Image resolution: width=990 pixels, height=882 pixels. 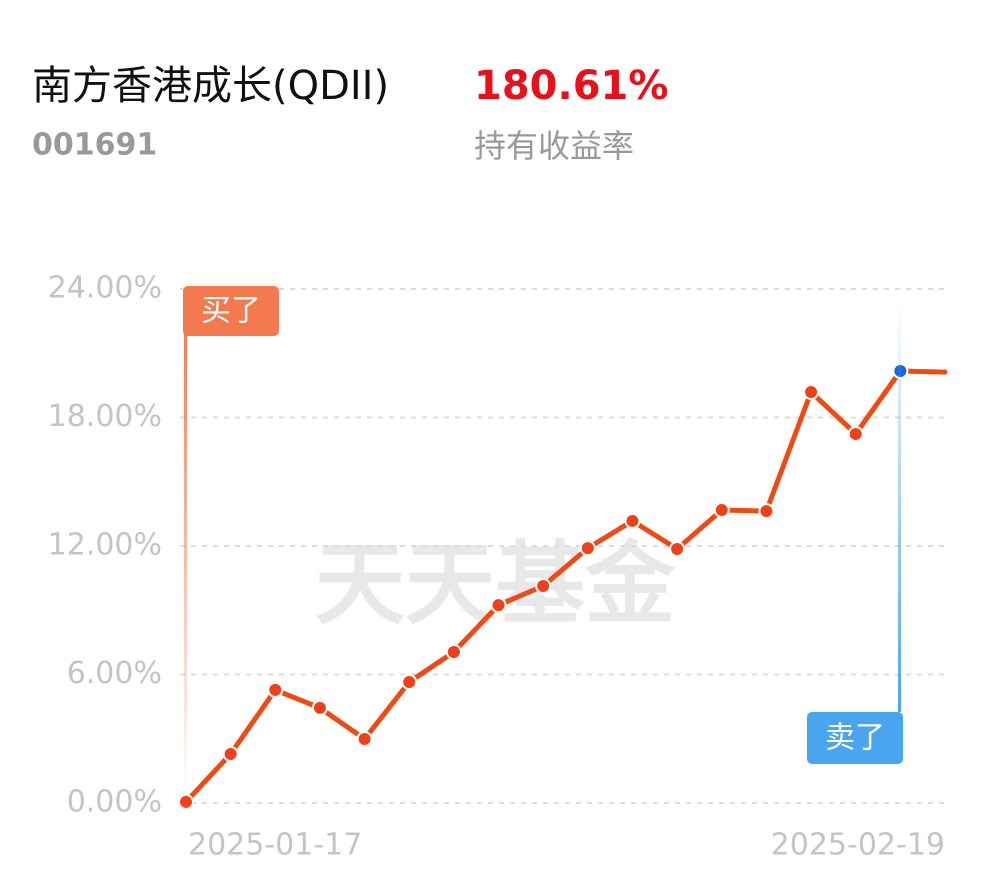 What do you see at coordinates (114, 802) in the screenshot?
I see `y-tick-label: 0.00%` at bounding box center [114, 802].